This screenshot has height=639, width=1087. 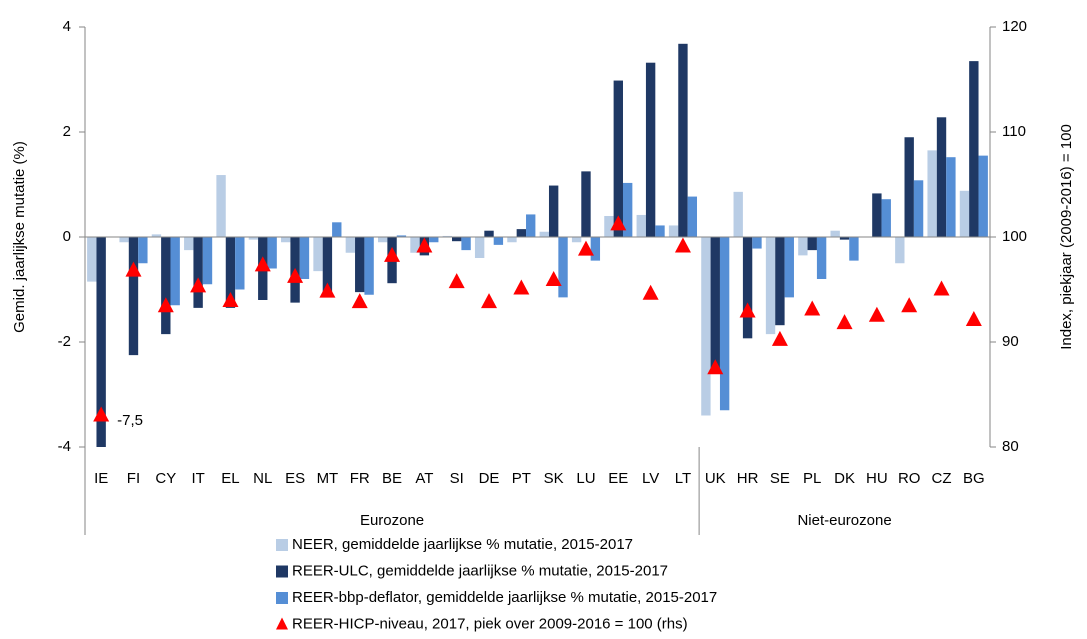 I want to click on y-tick-label: -4, so click(x=64, y=446).